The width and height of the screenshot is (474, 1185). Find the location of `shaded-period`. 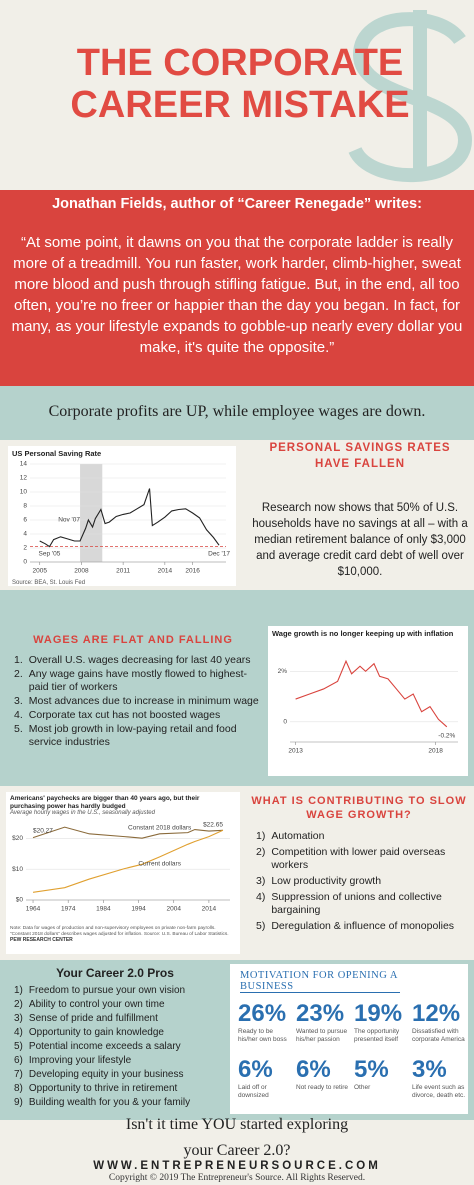

shaded-period is located at coordinates (91, 513).